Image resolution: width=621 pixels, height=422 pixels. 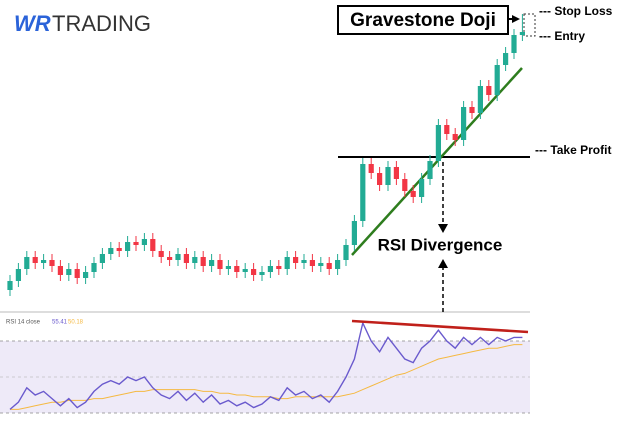 I want to click on rsi-readout: 50.18, so click(x=76, y=323).